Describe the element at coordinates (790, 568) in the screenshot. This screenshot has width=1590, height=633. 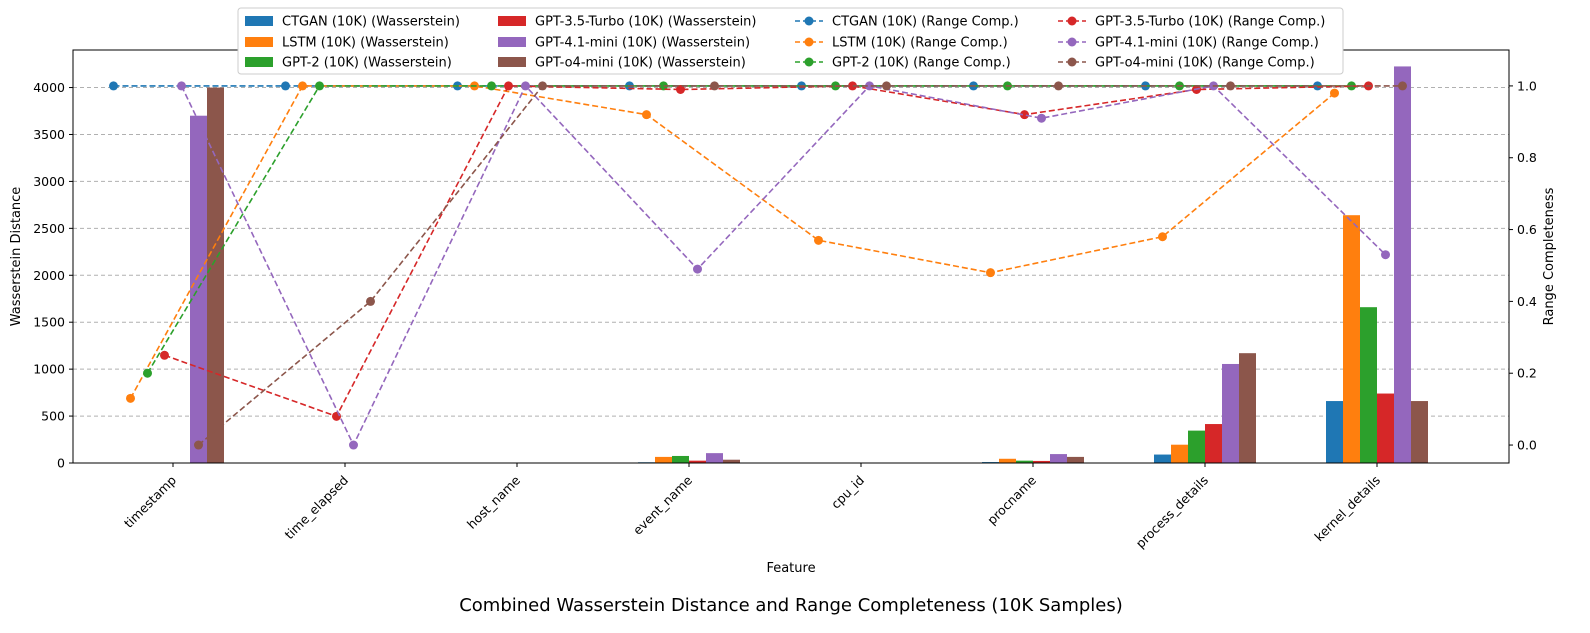
I see `x-axis-label: Feature` at that location.